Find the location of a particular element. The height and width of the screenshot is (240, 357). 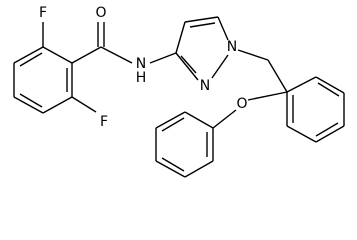

atom-label: H is located at coordinates (141, 78).